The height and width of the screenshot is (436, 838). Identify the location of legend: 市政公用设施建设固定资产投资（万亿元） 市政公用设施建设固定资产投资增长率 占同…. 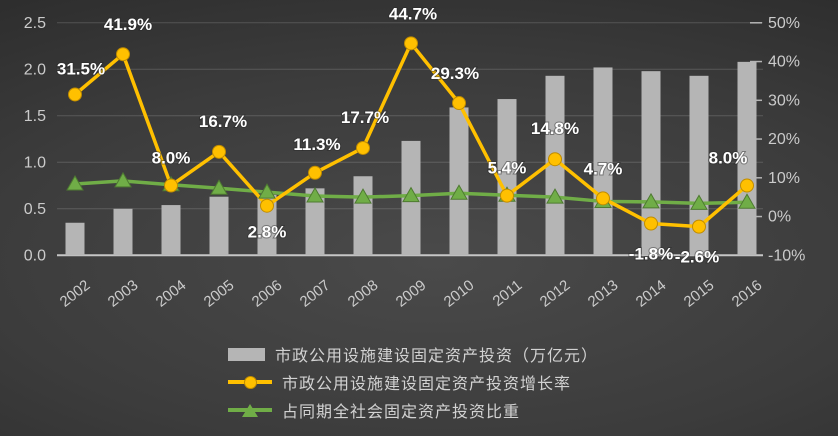
(413, 382).